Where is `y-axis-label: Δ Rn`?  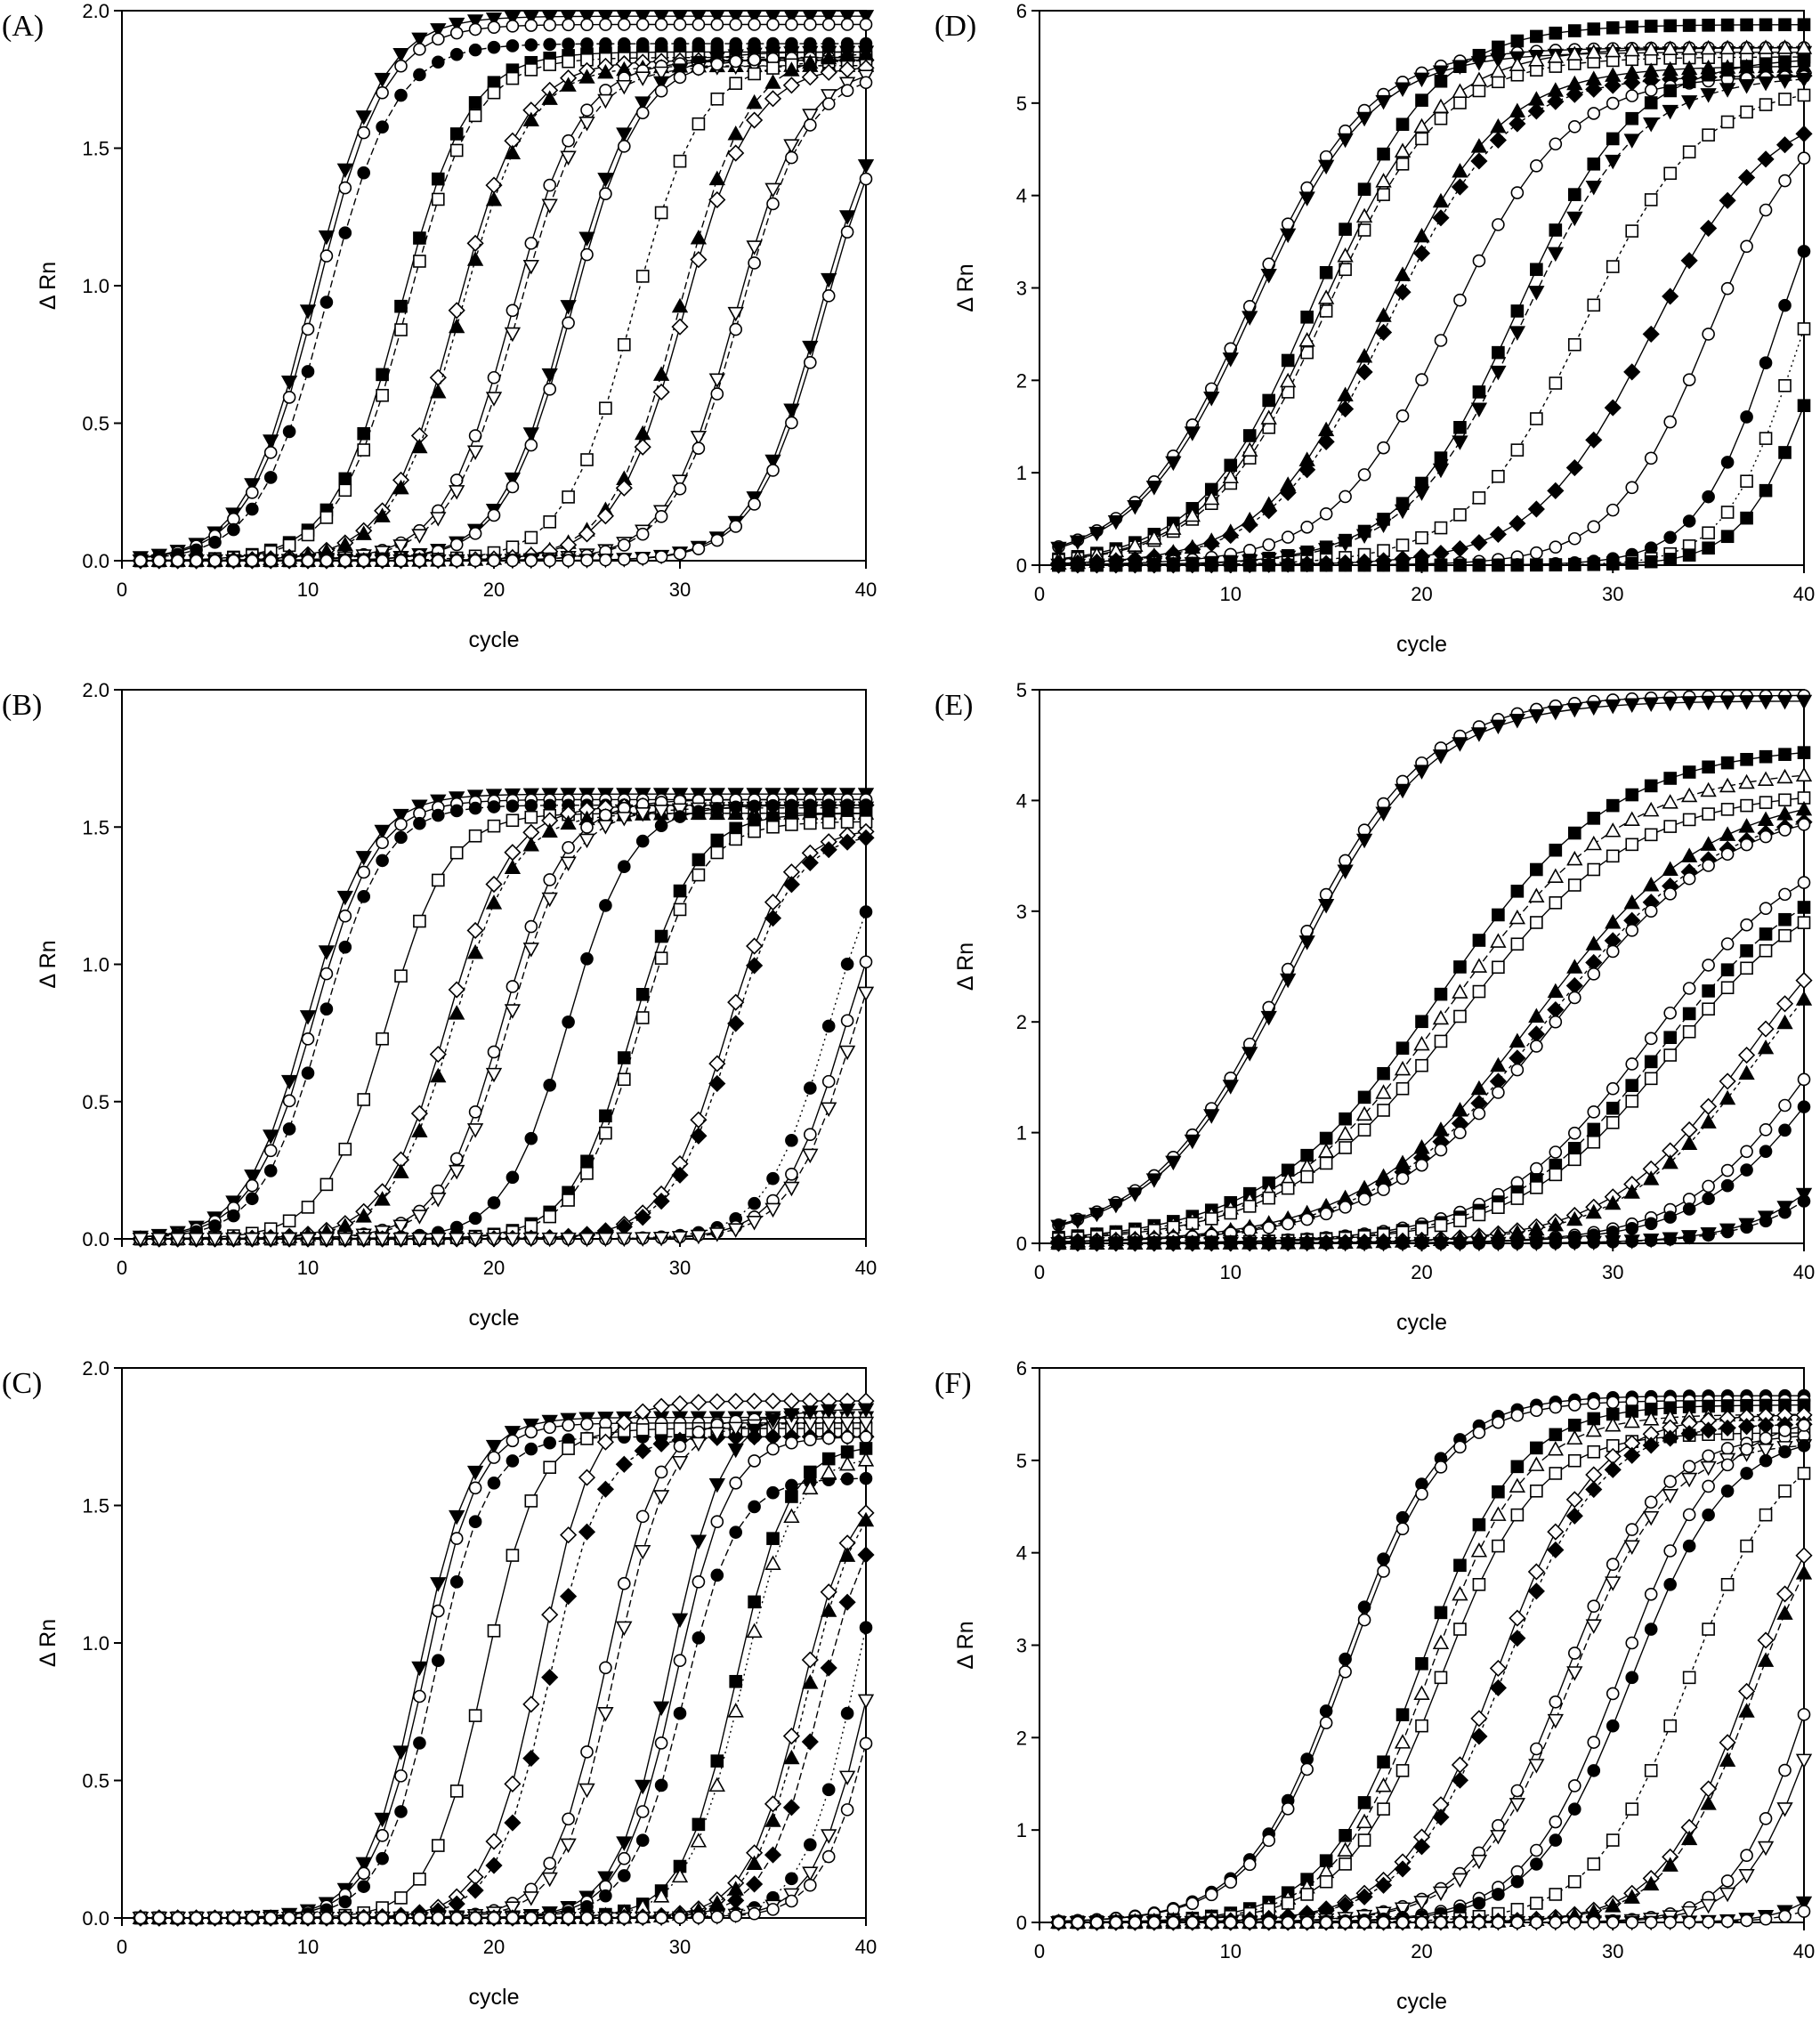
y-axis-label: Δ Rn is located at coordinates (965, 1645).